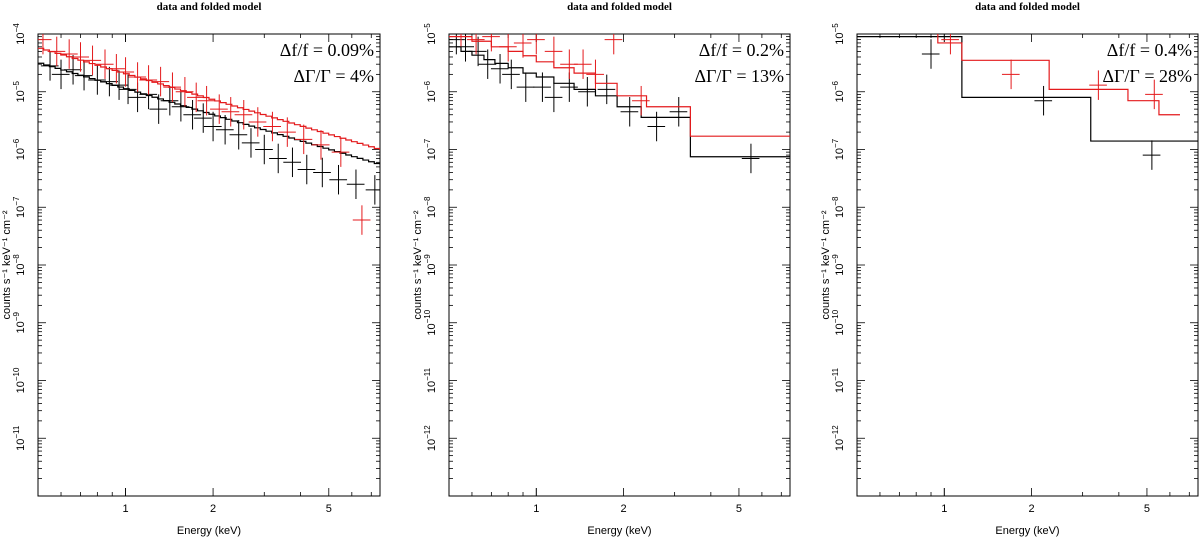 The height and width of the screenshot is (540, 1200). Describe the element at coordinates (838, 265) in the screenshot. I see `y-tick-label: 10−9` at that location.